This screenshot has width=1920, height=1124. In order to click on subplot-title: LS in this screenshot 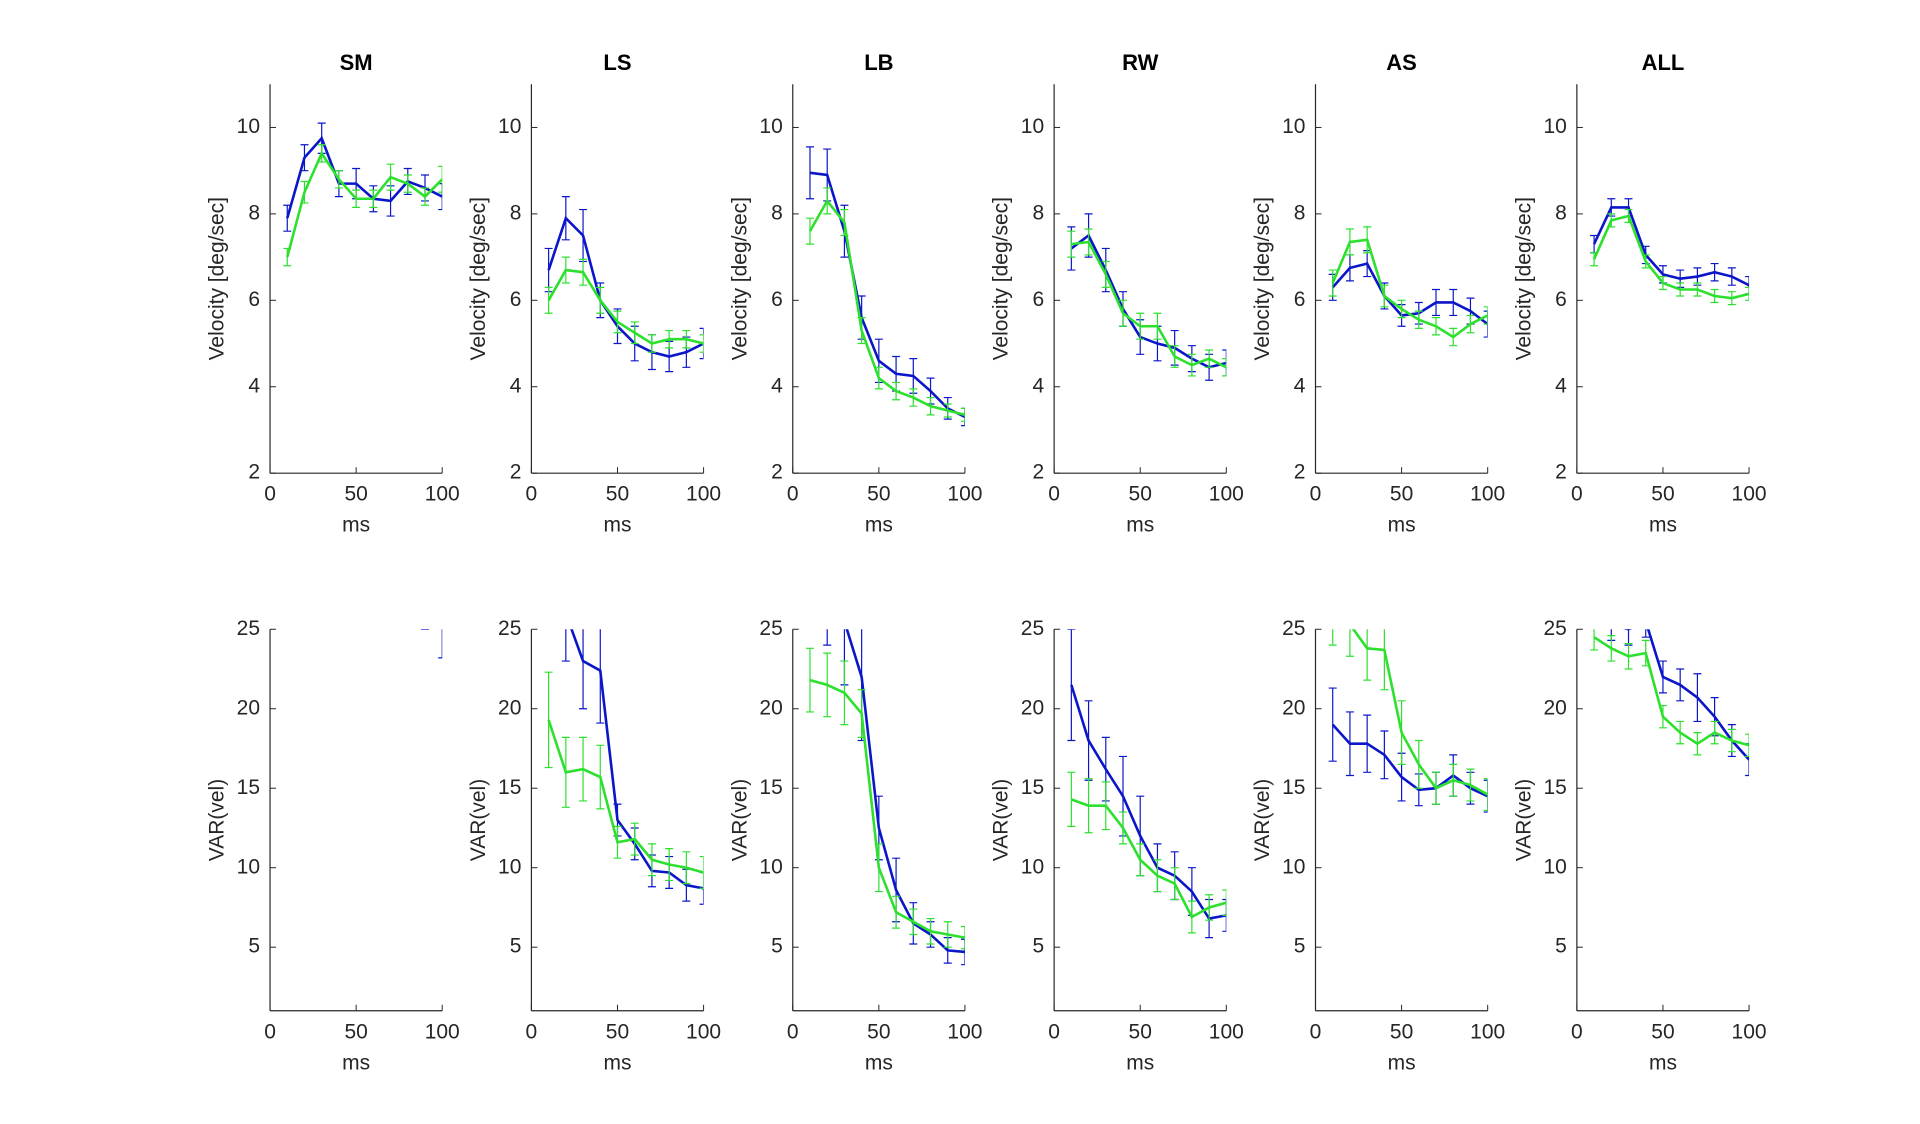, I will do `click(617, 62)`.